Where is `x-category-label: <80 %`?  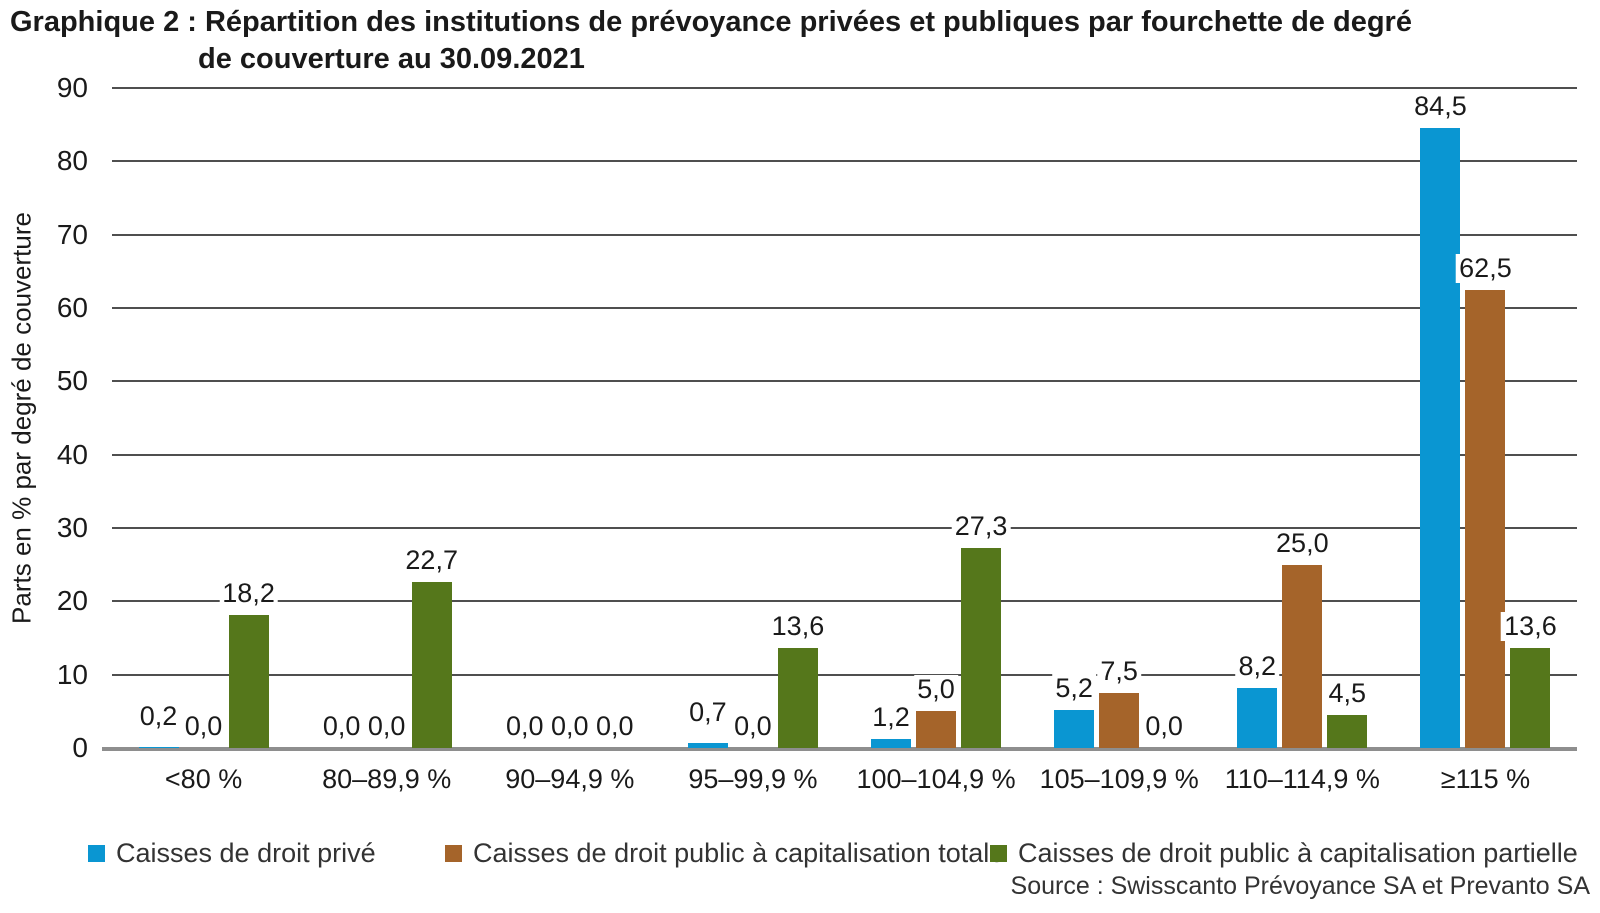
x-category-label: <80 % is located at coordinates (203, 779).